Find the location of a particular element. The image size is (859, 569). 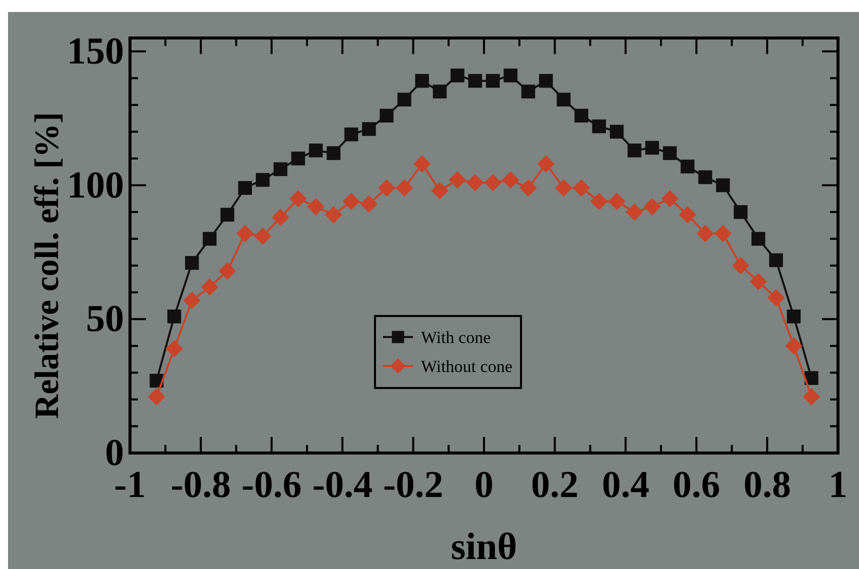

y-tick-label: 100 is located at coordinates (95, 185).